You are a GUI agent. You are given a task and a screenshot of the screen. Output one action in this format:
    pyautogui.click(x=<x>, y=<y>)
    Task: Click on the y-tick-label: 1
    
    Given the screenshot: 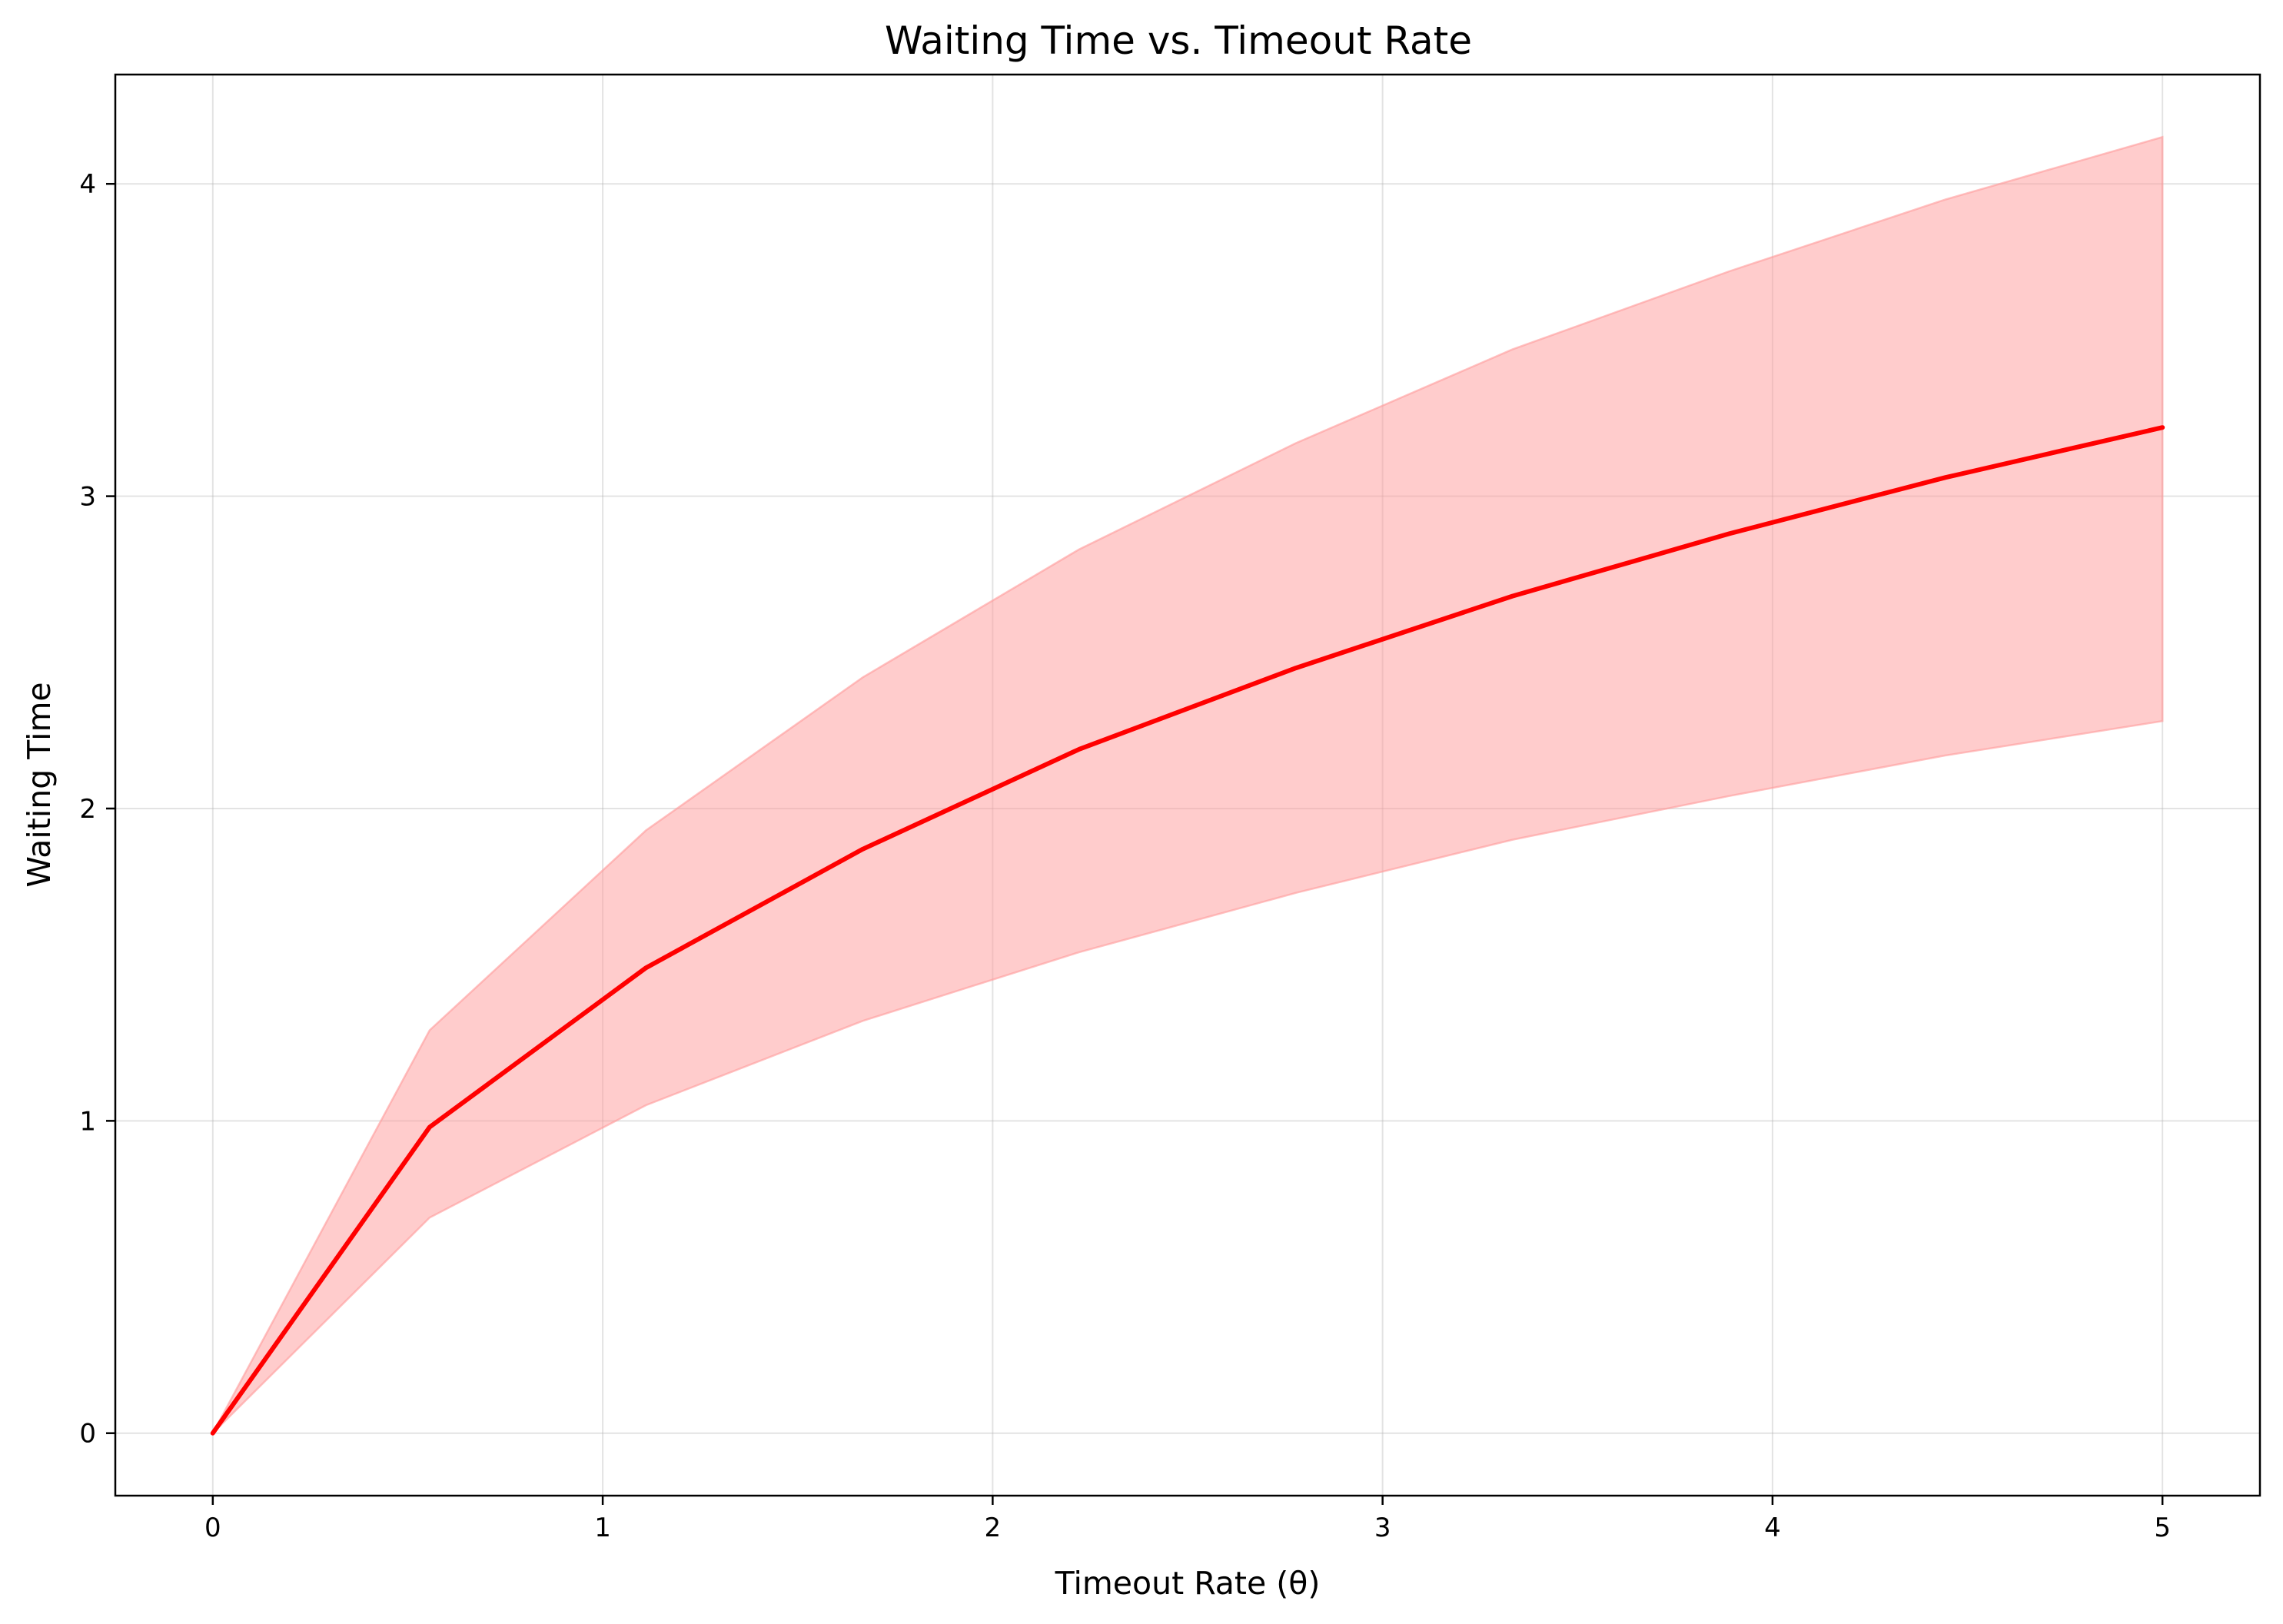 What is the action you would take?
    pyautogui.click(x=87, y=1121)
    